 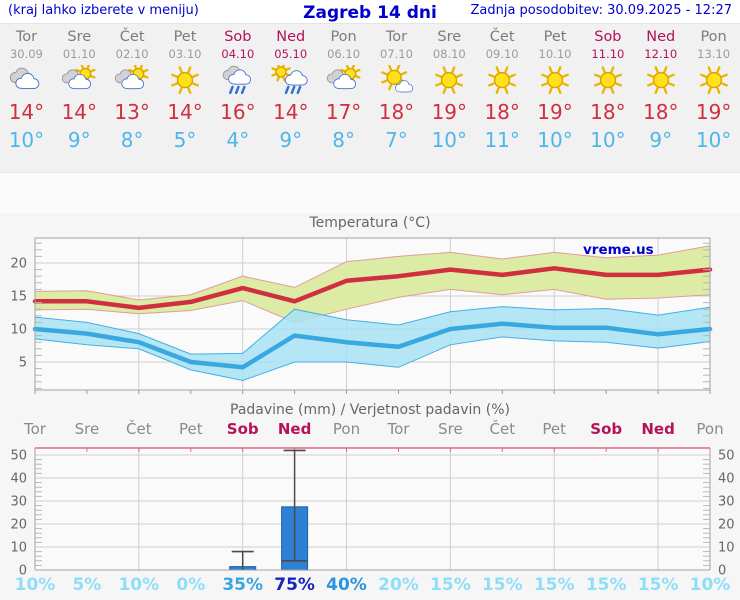 I want to click on sun-rain-icon, so click(x=290, y=81).